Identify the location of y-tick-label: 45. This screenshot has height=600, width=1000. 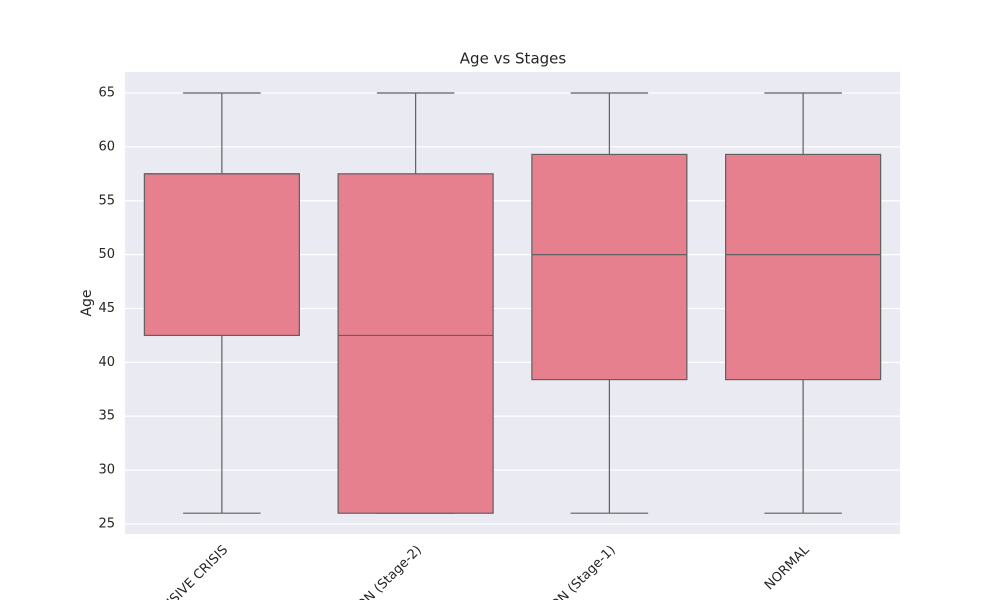
(106, 308).